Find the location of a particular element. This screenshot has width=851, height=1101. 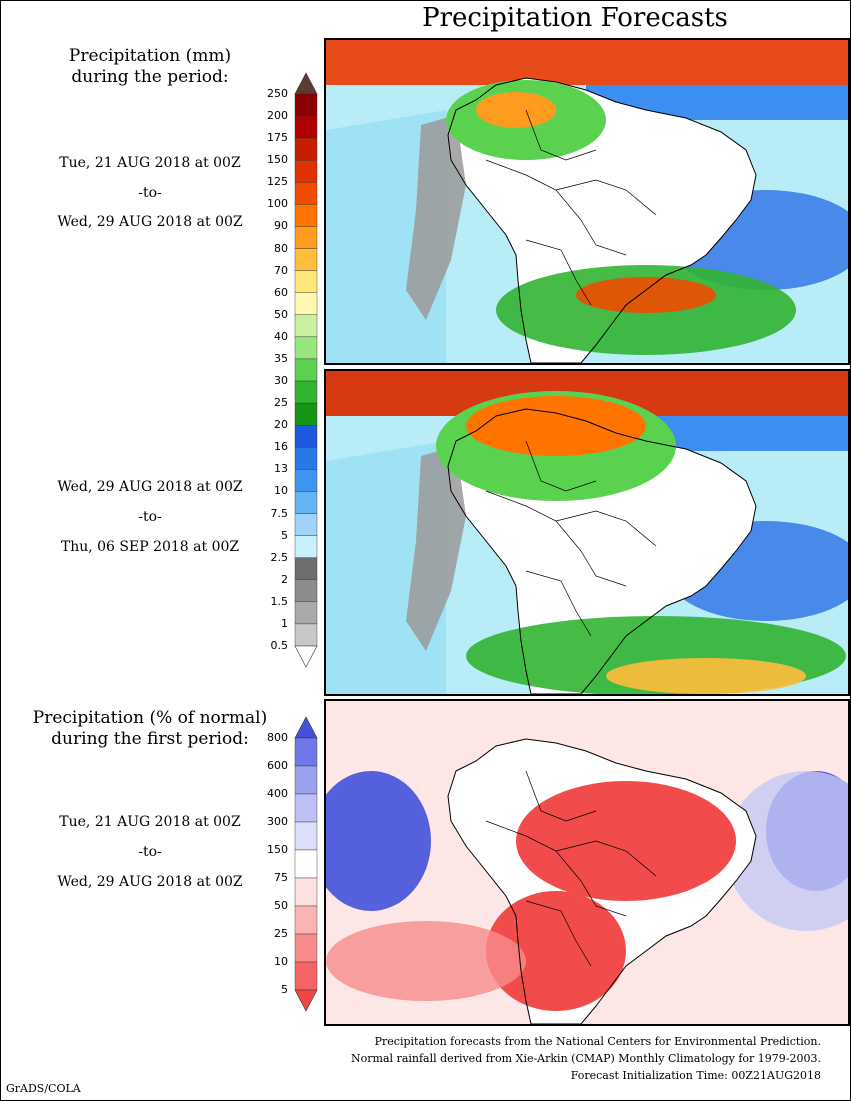

colorbar-tick-label: 150 is located at coordinates (277, 849).